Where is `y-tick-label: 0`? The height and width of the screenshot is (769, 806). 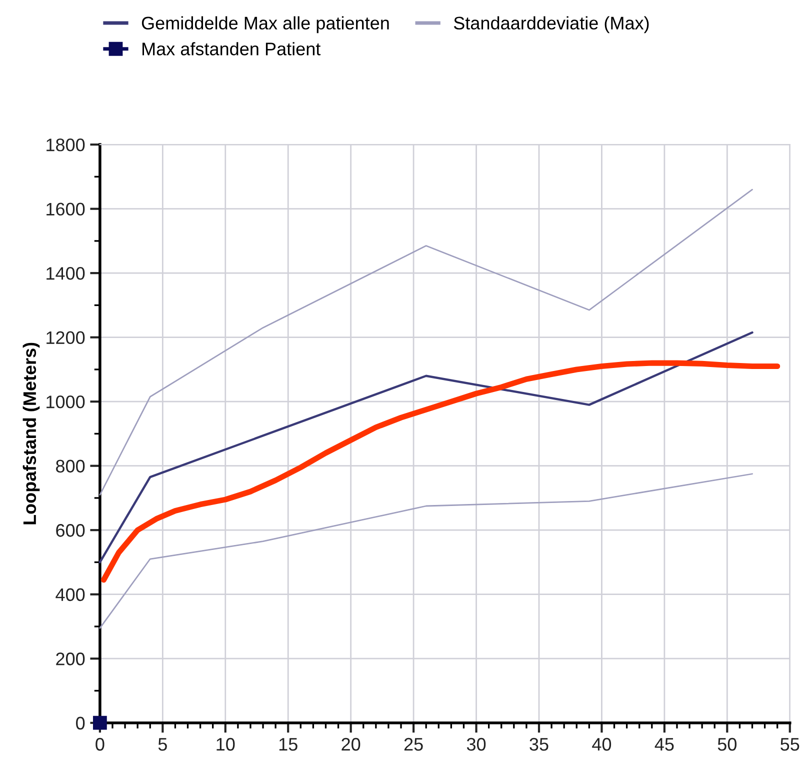 y-tick-label: 0 is located at coordinates (80, 723).